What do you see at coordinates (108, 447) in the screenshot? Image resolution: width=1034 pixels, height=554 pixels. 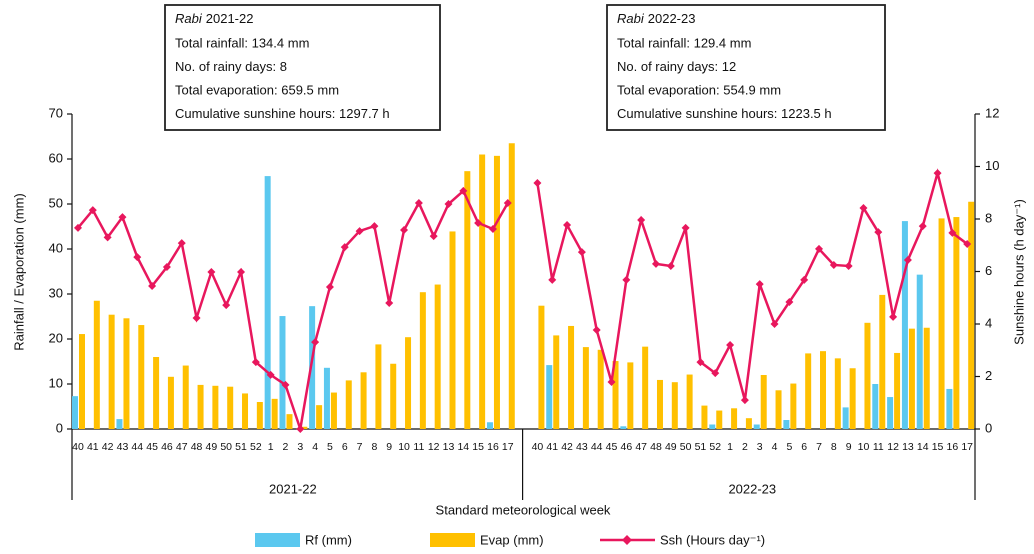 I see `x-tick-label: 42` at bounding box center [108, 447].